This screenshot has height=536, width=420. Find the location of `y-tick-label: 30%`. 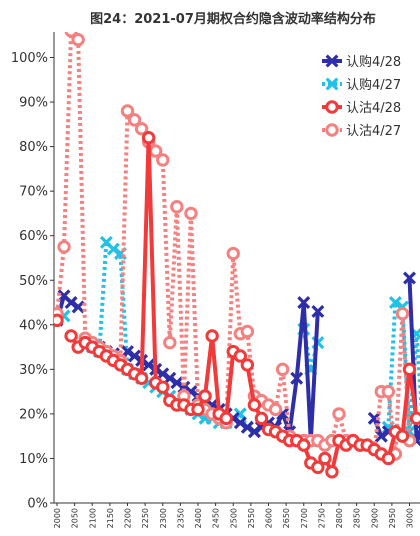

y-tick-label: 30% is located at coordinates (33, 370).